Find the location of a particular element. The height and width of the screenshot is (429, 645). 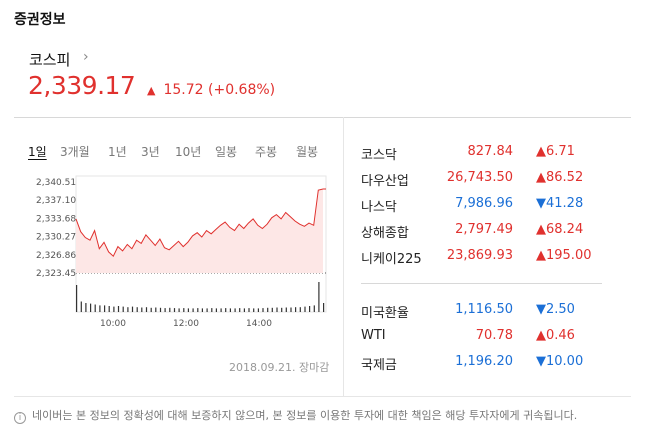

top-divider is located at coordinates (322, 117).